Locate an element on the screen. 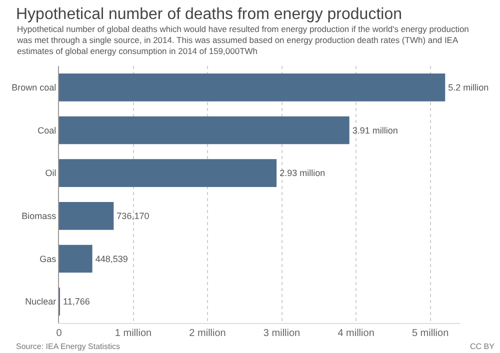  source-note: Source: IEA Energy Statistics is located at coordinates (68, 346).